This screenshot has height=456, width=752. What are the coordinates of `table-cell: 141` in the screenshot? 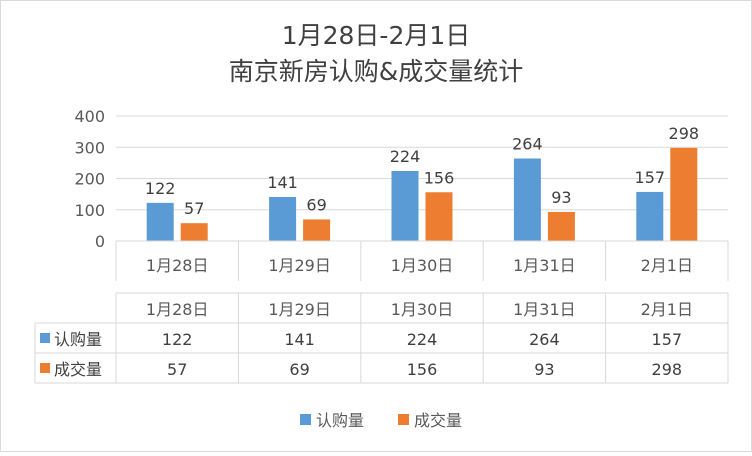 It's located at (299, 339).